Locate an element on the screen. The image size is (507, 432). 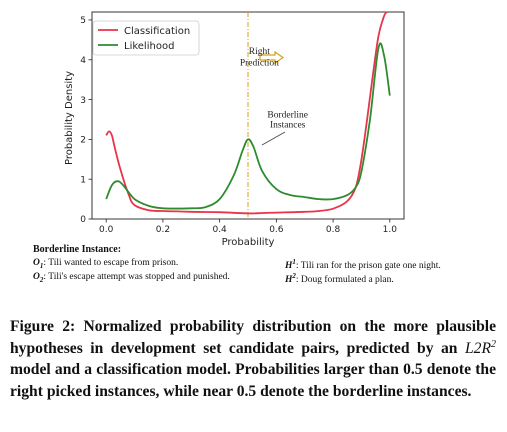
y-tick-label: 3 is located at coordinates (83, 101).